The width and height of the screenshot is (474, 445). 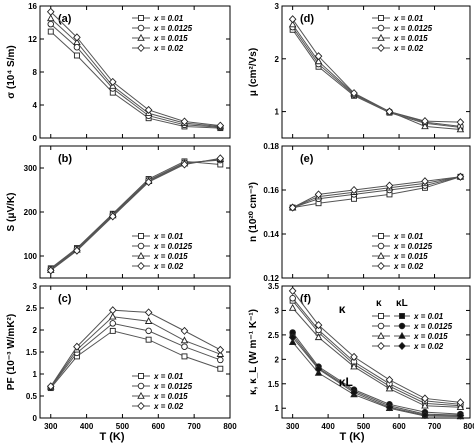 What do you see at coordinates (51, 426) in the screenshot?
I see `x-tick-label: 300` at bounding box center [51, 426].